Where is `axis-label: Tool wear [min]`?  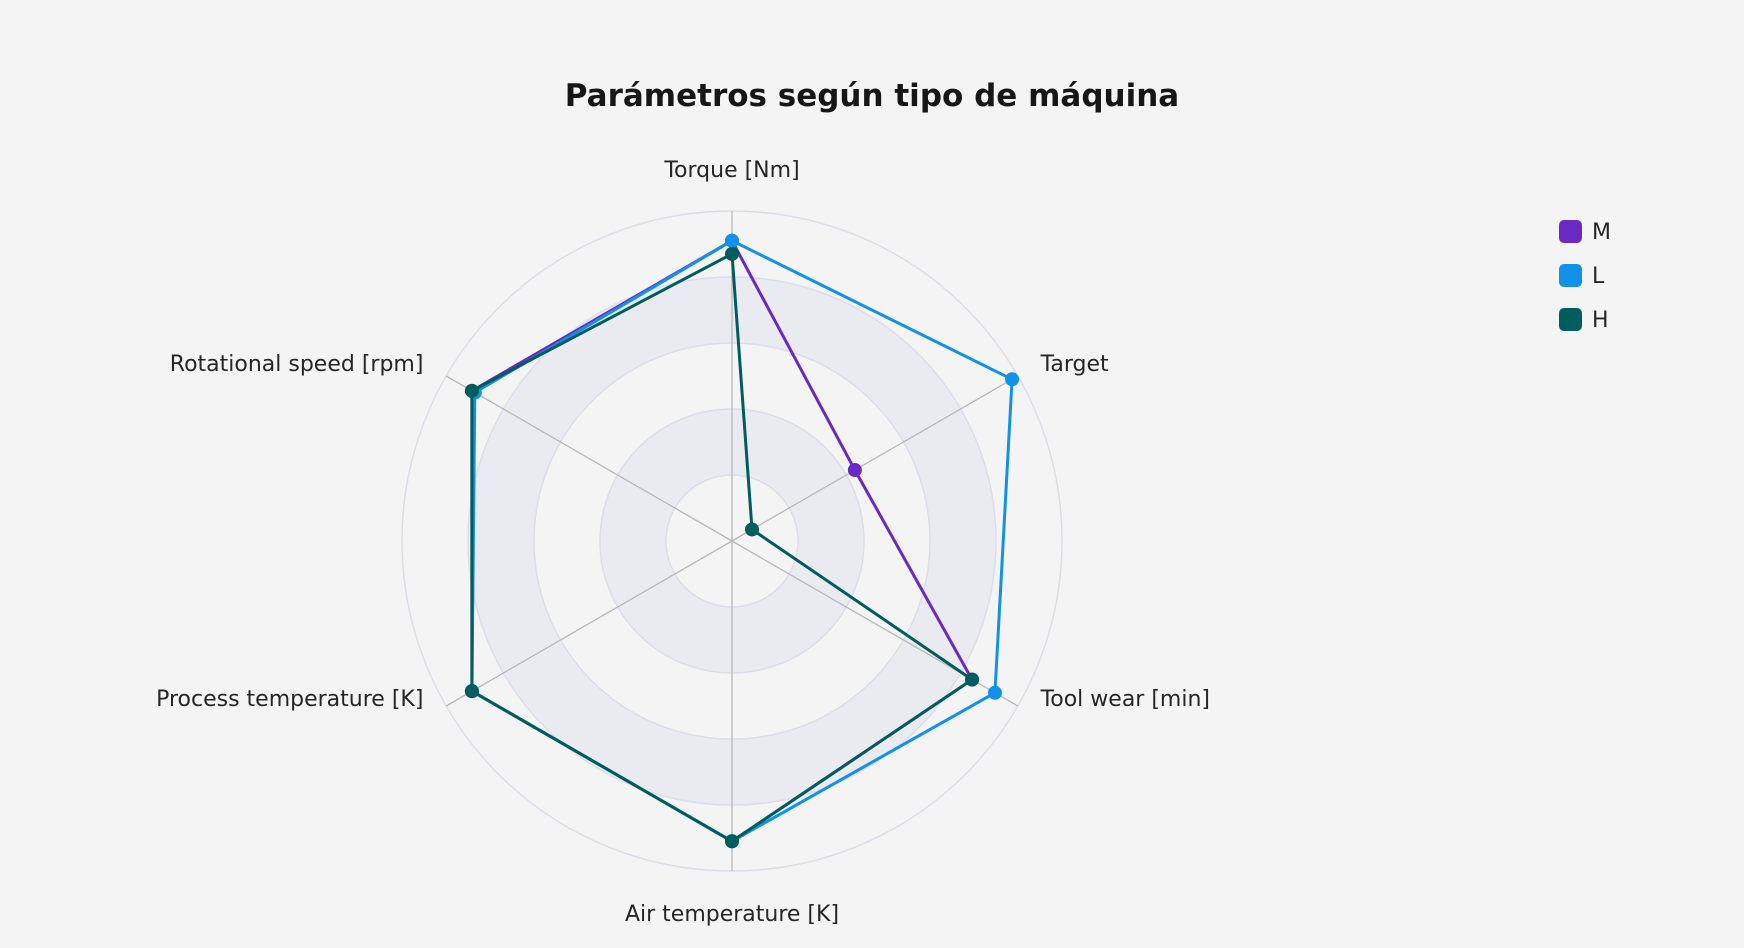 axis-label: Tool wear [min] is located at coordinates (1125, 699).